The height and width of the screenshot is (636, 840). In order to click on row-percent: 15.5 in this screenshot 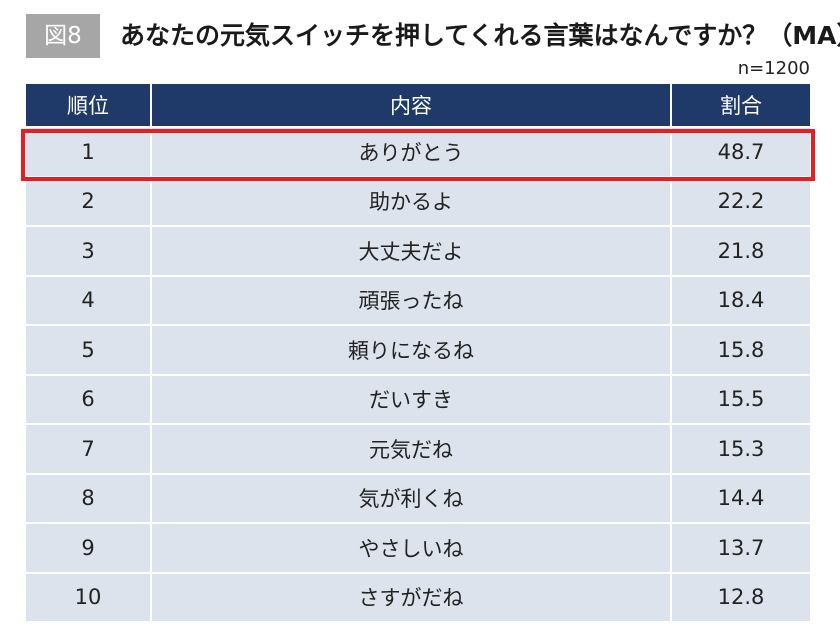, I will do `click(741, 400)`.